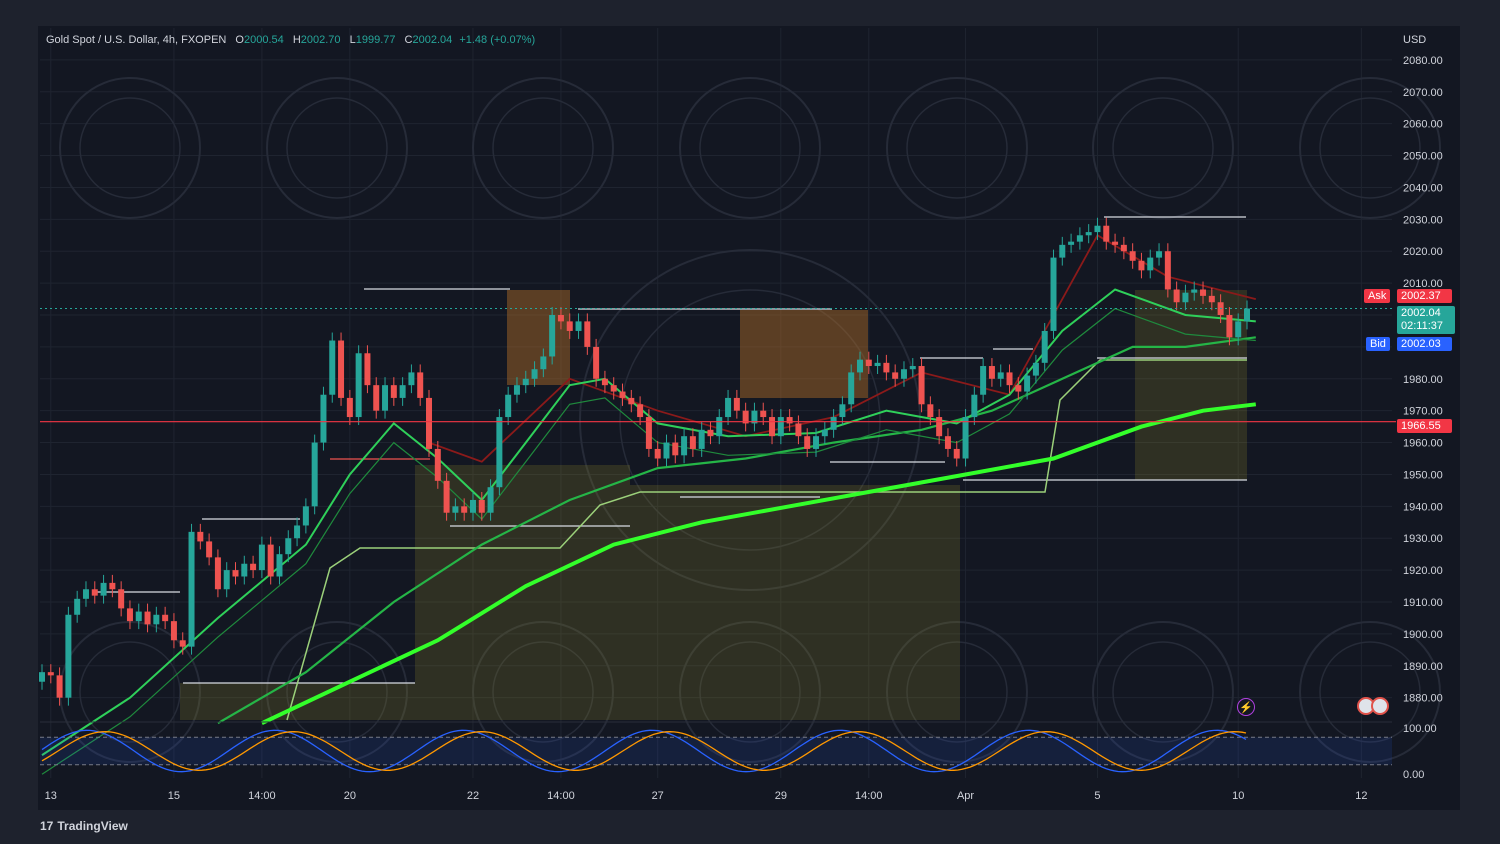 This screenshot has width=1500, height=844. I want to click on time-axis: 13 15 14:00 20 22 14:00 27 29 14:00 Apr 5 10 12, so click(706, 796).